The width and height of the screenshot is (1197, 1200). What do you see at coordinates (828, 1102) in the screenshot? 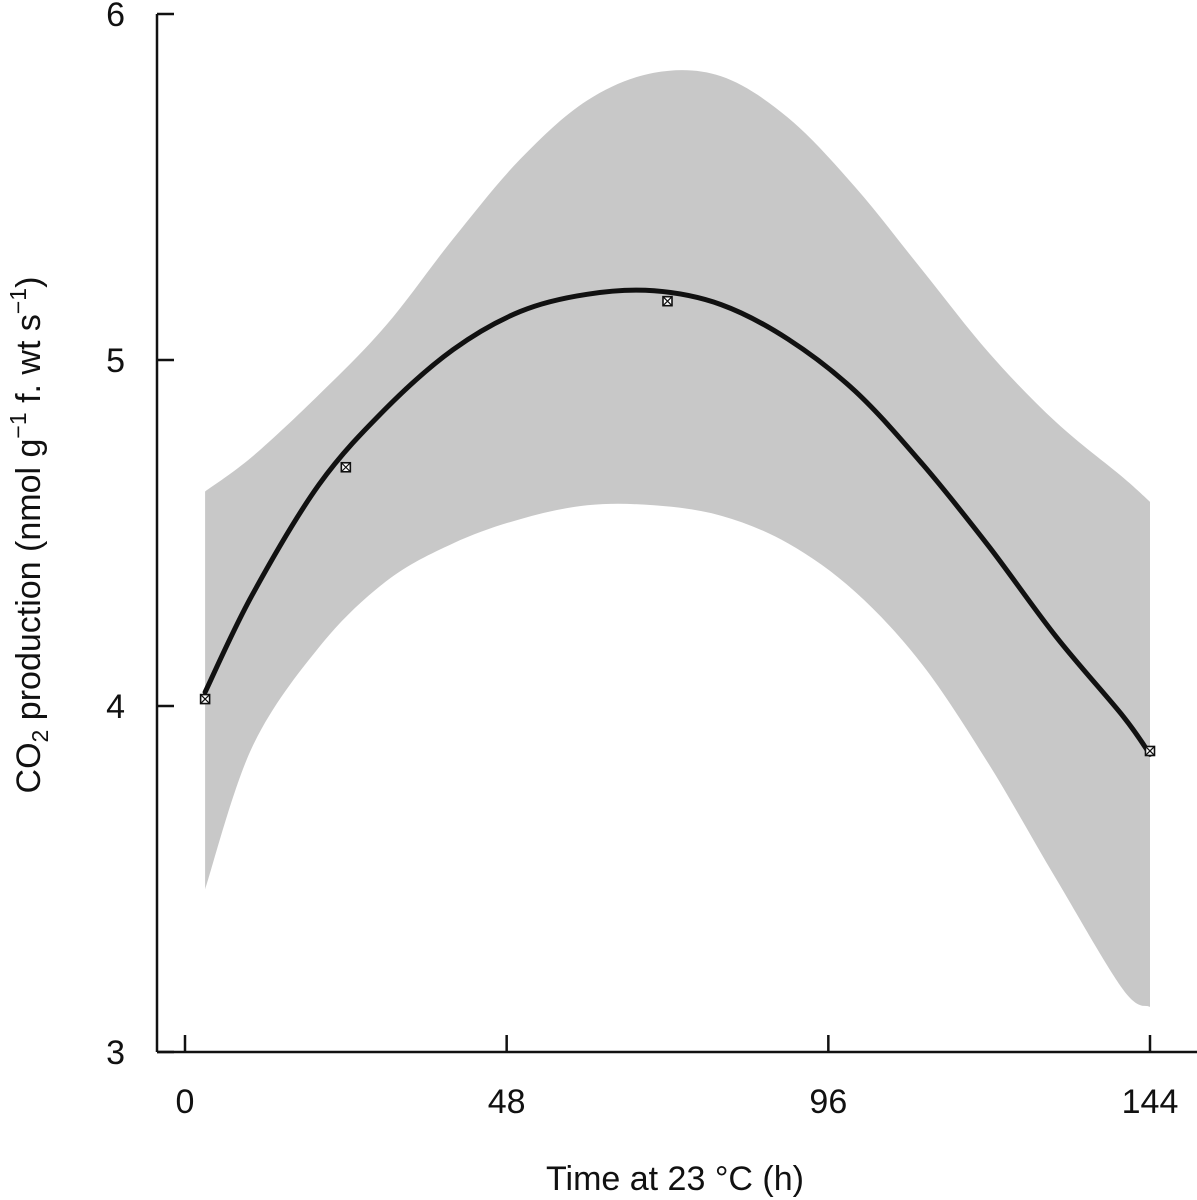
I see `x-tick-label: 96` at bounding box center [828, 1102].